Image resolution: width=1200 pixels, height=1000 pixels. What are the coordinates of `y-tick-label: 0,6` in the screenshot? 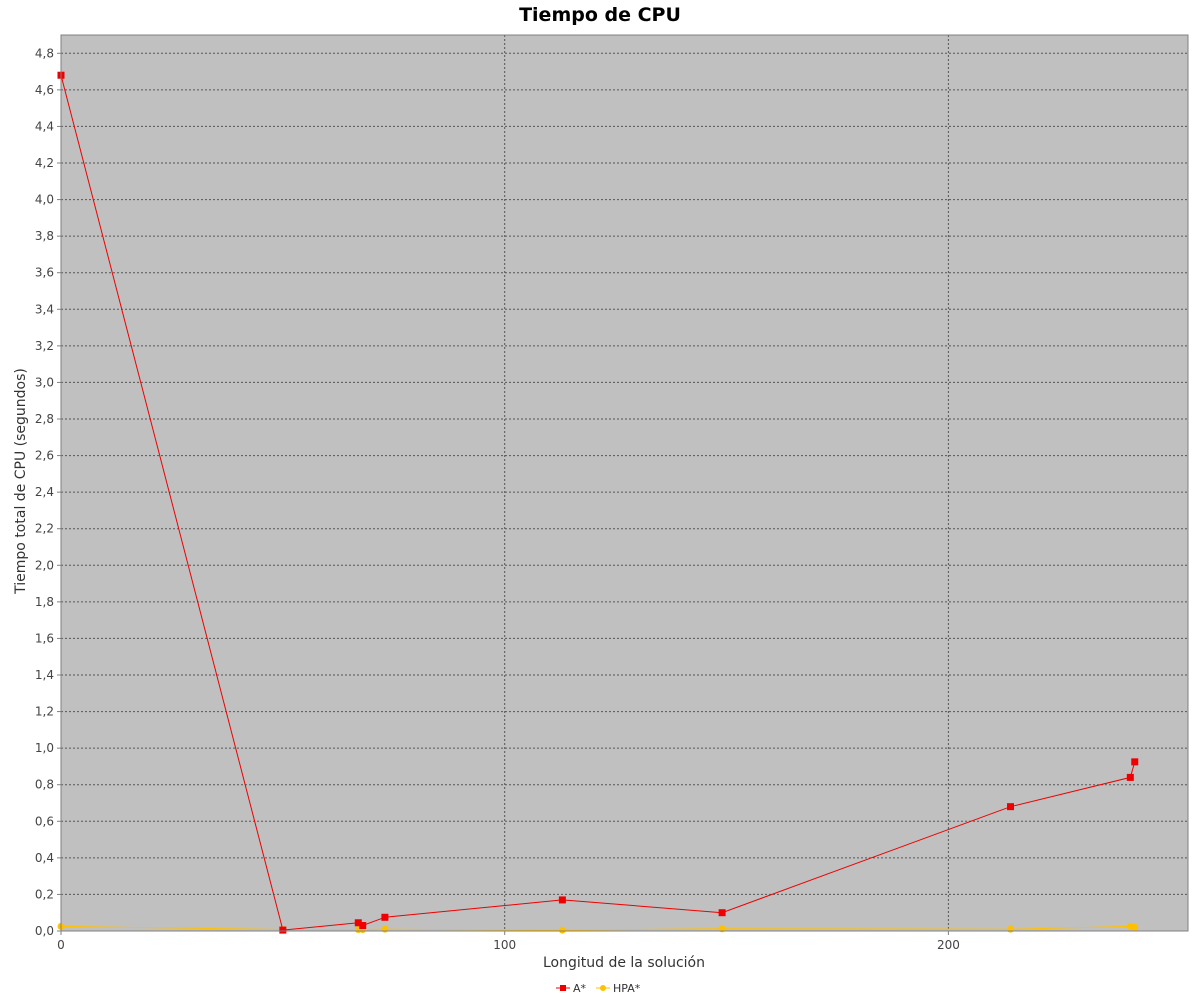 It's located at (44, 821).